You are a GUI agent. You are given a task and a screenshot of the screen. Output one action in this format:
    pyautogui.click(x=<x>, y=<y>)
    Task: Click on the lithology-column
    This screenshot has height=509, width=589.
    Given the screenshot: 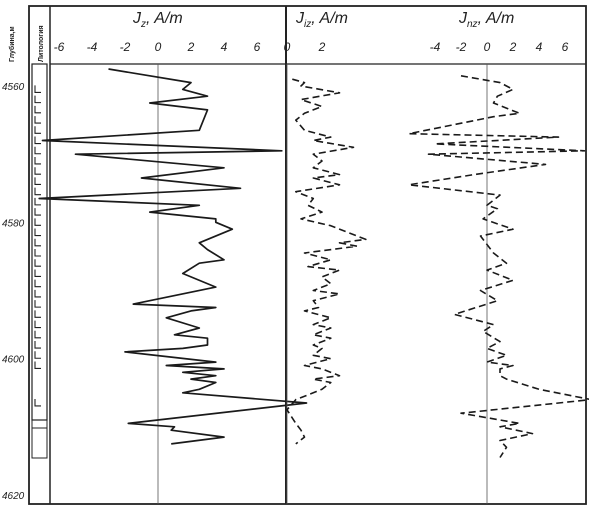 What is the action you would take?
    pyautogui.click(x=39, y=242)
    